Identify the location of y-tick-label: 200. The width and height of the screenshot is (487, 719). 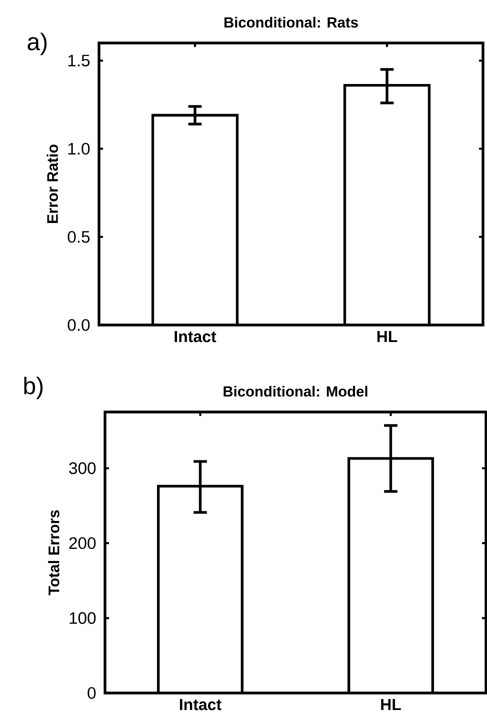
(82, 543).